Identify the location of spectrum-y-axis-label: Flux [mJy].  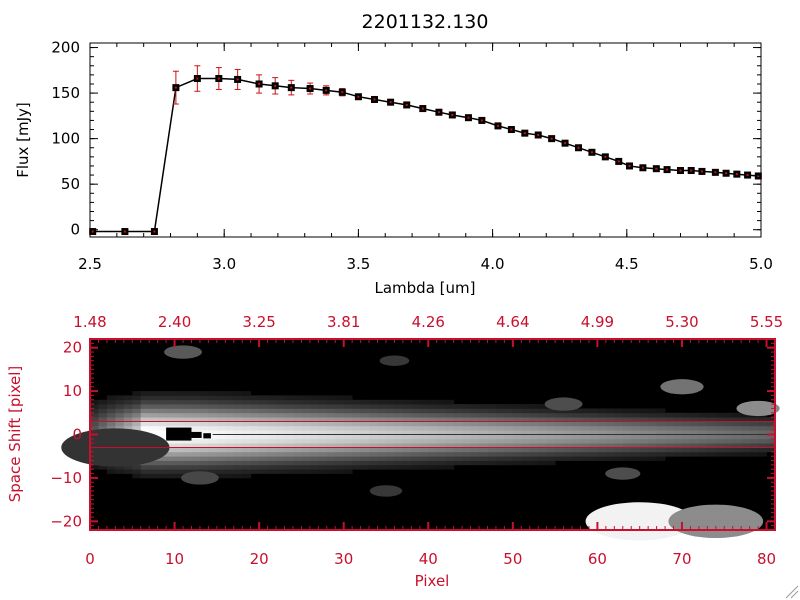
(23, 140).